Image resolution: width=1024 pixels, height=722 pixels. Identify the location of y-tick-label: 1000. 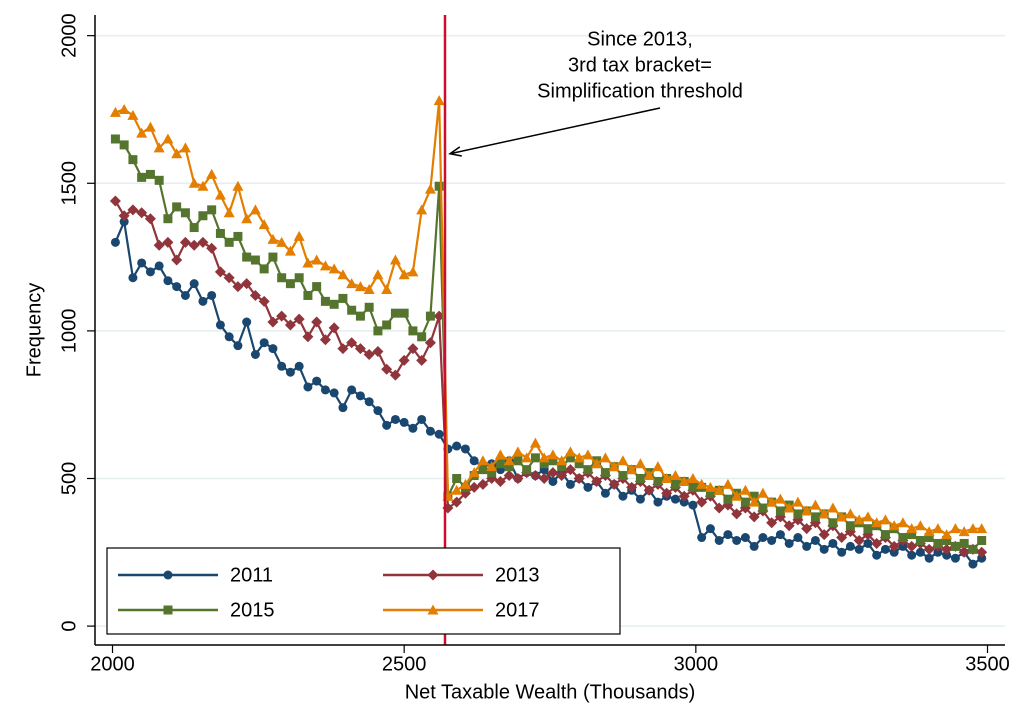
(69, 331).